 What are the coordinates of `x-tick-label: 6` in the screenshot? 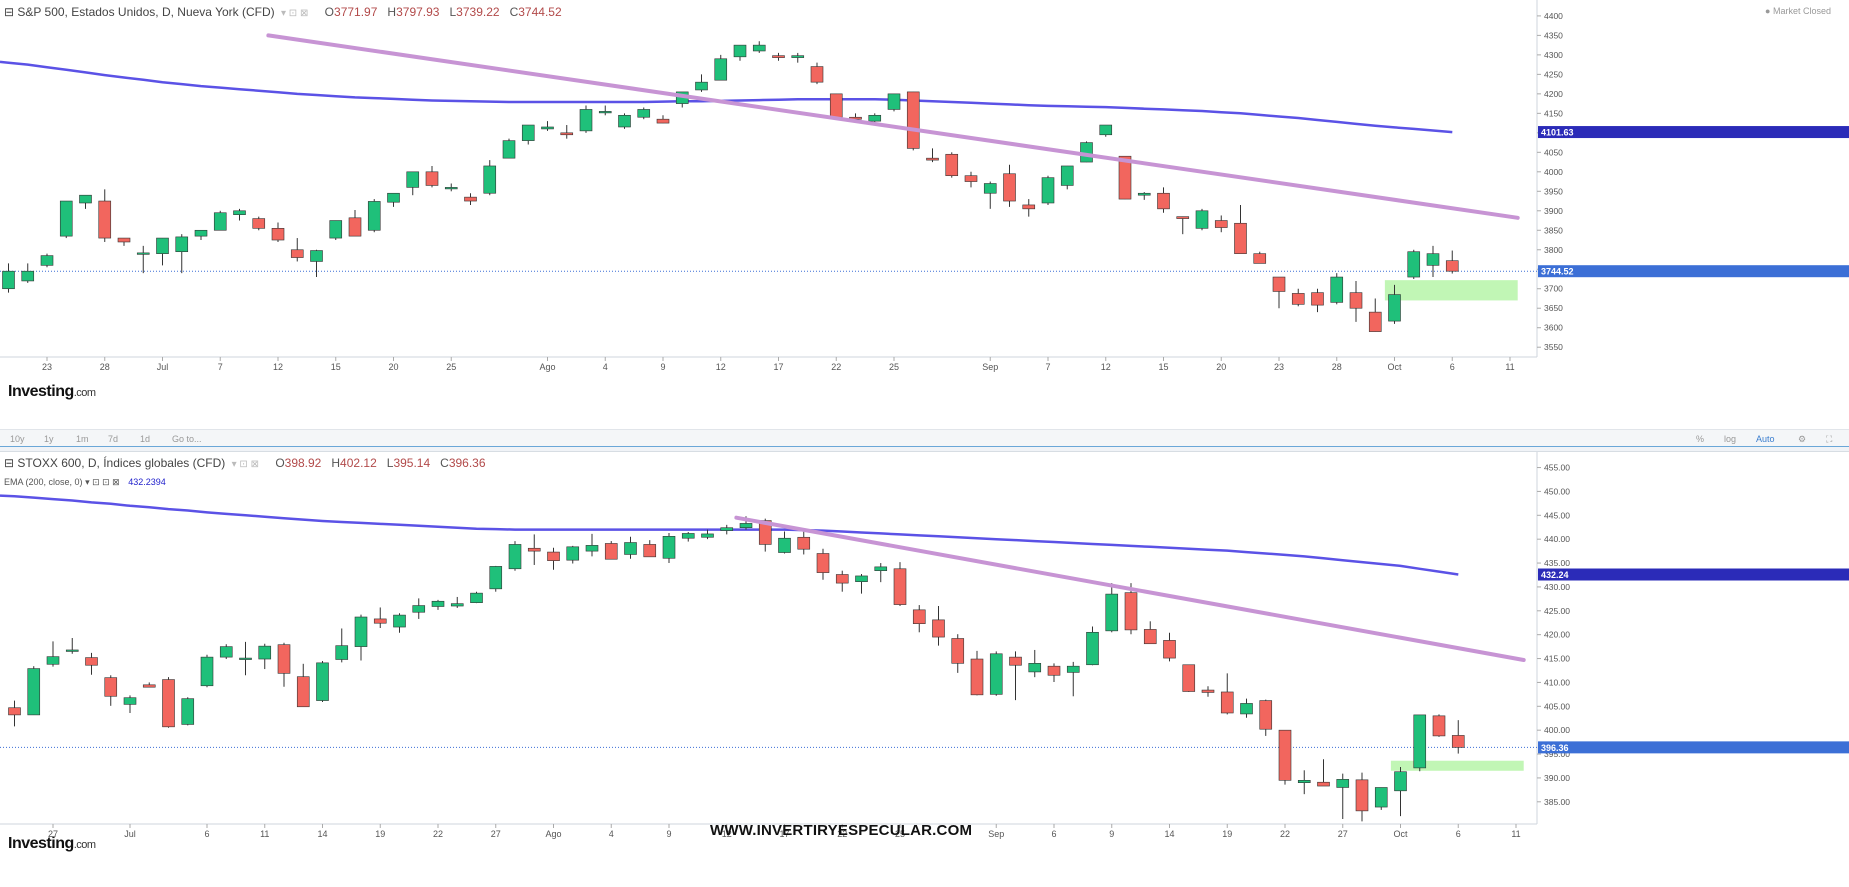 It's located at (206, 834).